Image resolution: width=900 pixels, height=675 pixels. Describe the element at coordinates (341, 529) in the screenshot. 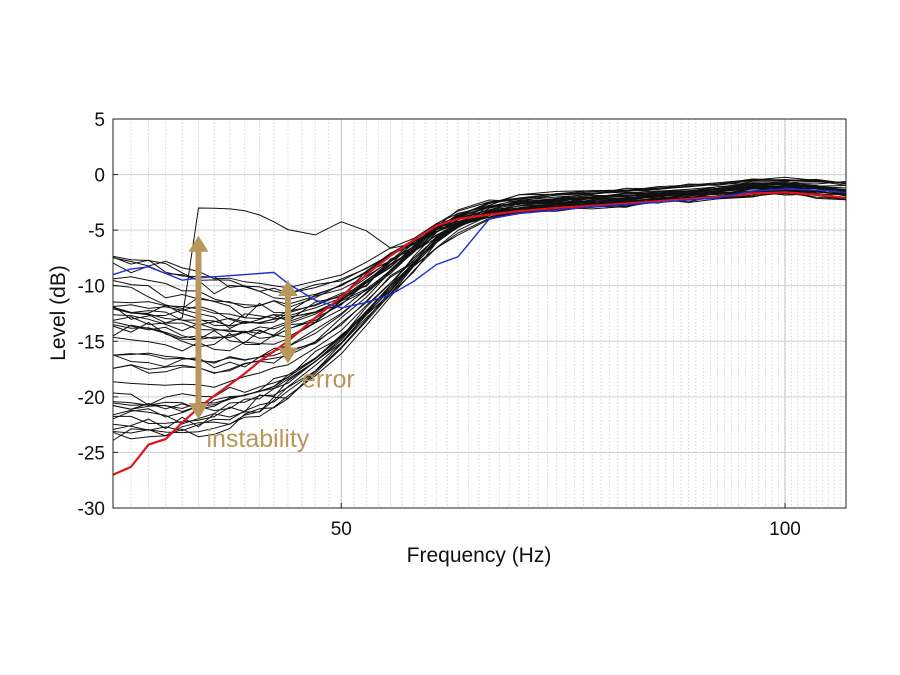

I see `x-tick-label: 50` at that location.